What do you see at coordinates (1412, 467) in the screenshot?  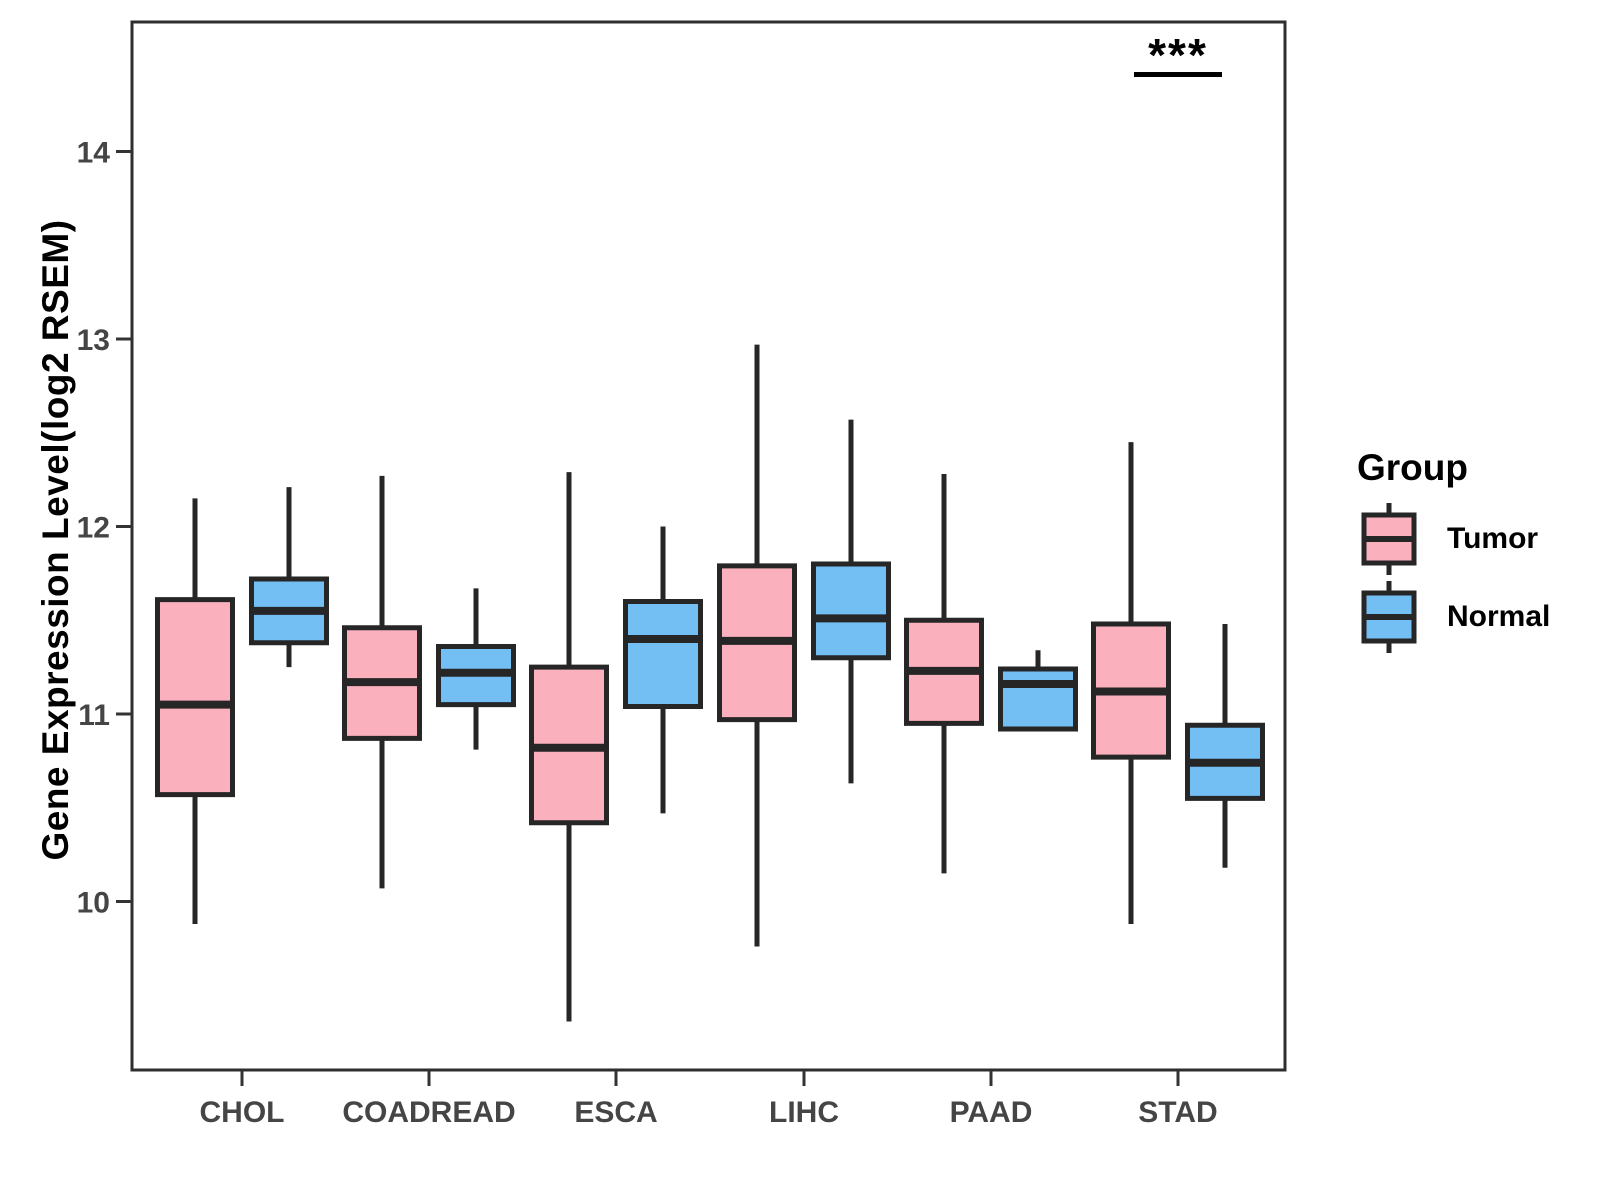 I see `legend-title: Group` at bounding box center [1412, 467].